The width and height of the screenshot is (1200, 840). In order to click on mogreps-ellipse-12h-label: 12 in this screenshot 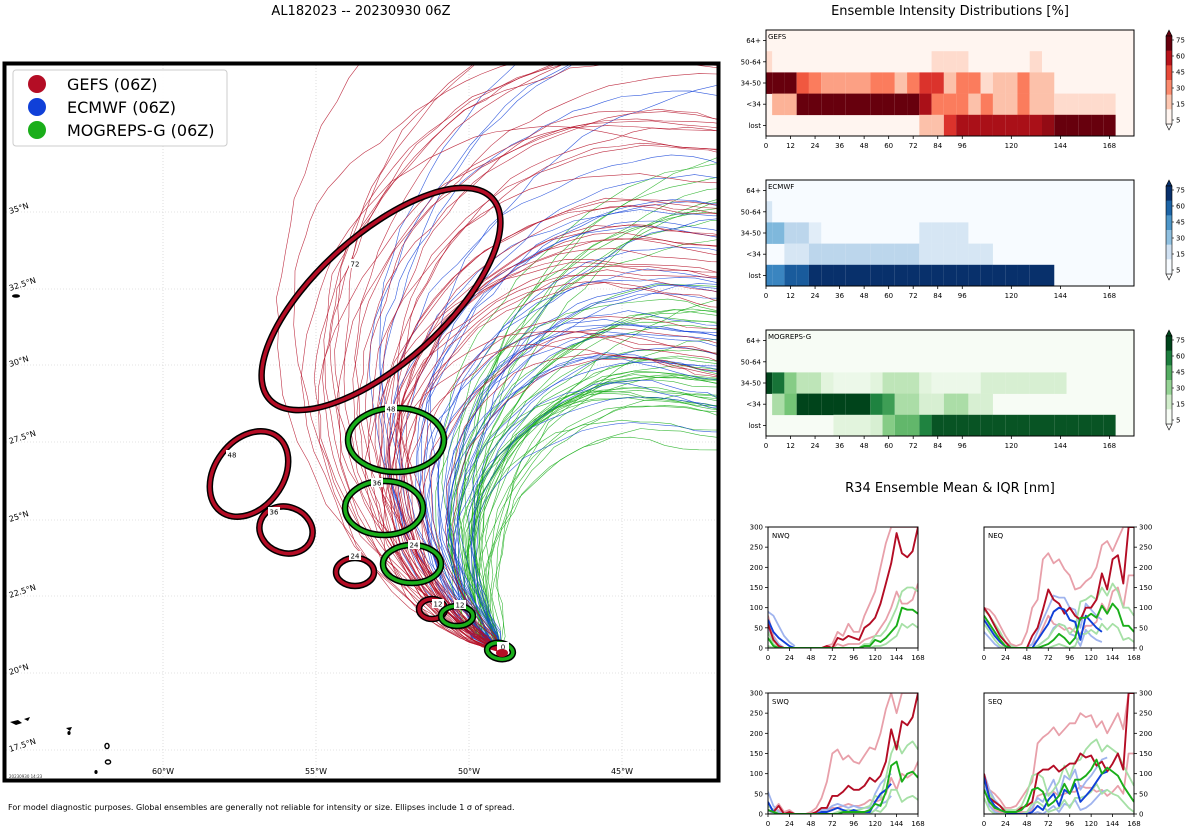, I will do `click(460, 606)`.